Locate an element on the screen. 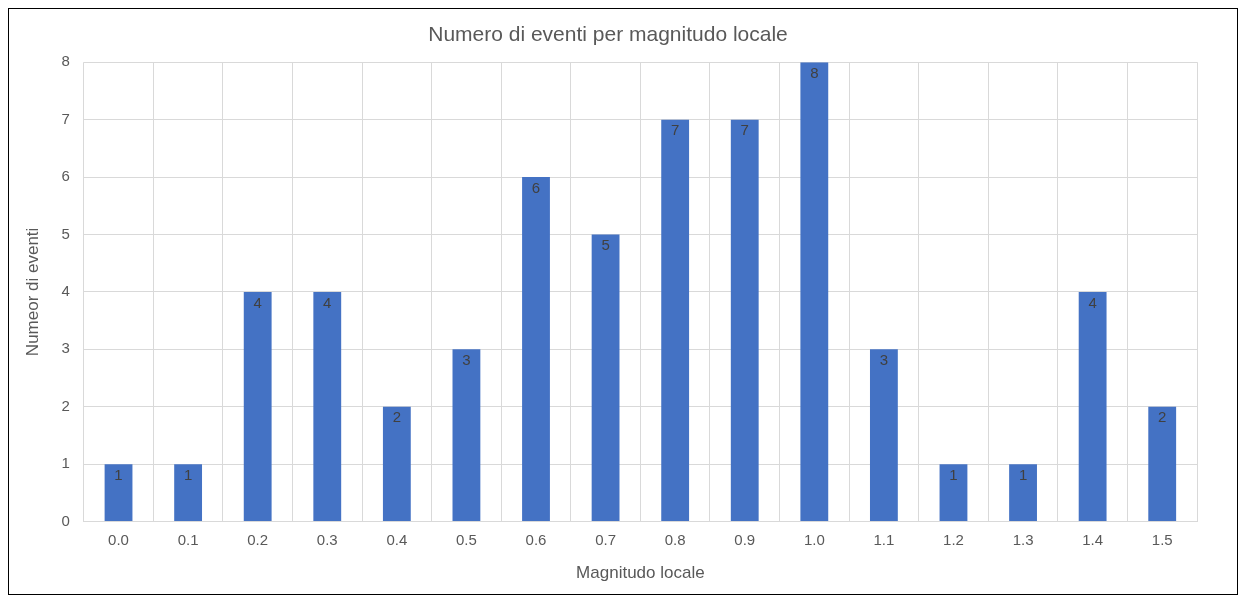  x-tick-label: 0.1 is located at coordinates (188, 539).